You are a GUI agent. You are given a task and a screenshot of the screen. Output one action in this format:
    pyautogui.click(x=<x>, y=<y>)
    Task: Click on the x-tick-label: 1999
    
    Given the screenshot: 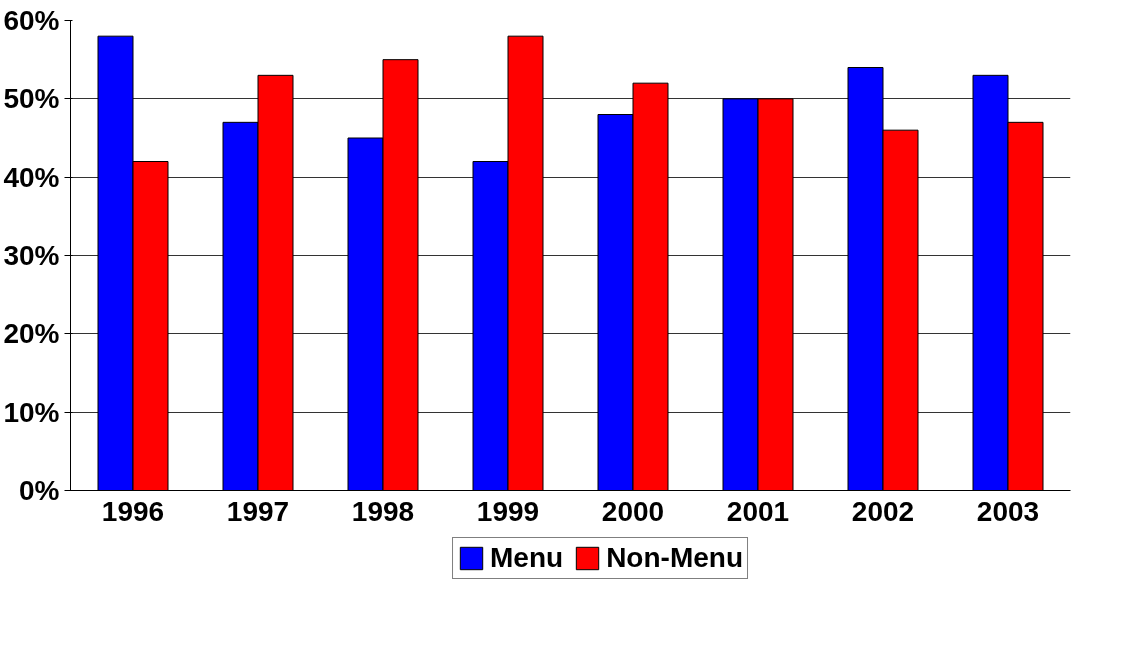 What is the action you would take?
    pyautogui.click(x=508, y=511)
    